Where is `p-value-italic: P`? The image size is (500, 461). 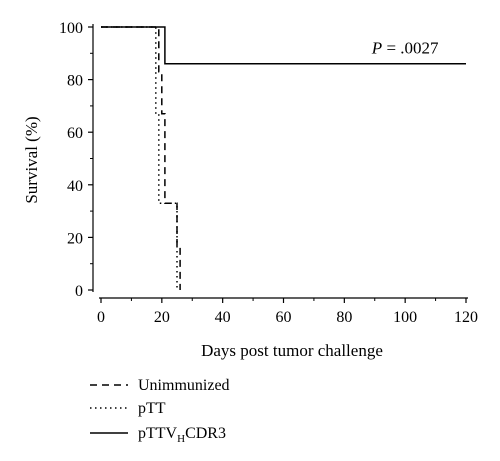
p-value-italic: P is located at coordinates (376, 47).